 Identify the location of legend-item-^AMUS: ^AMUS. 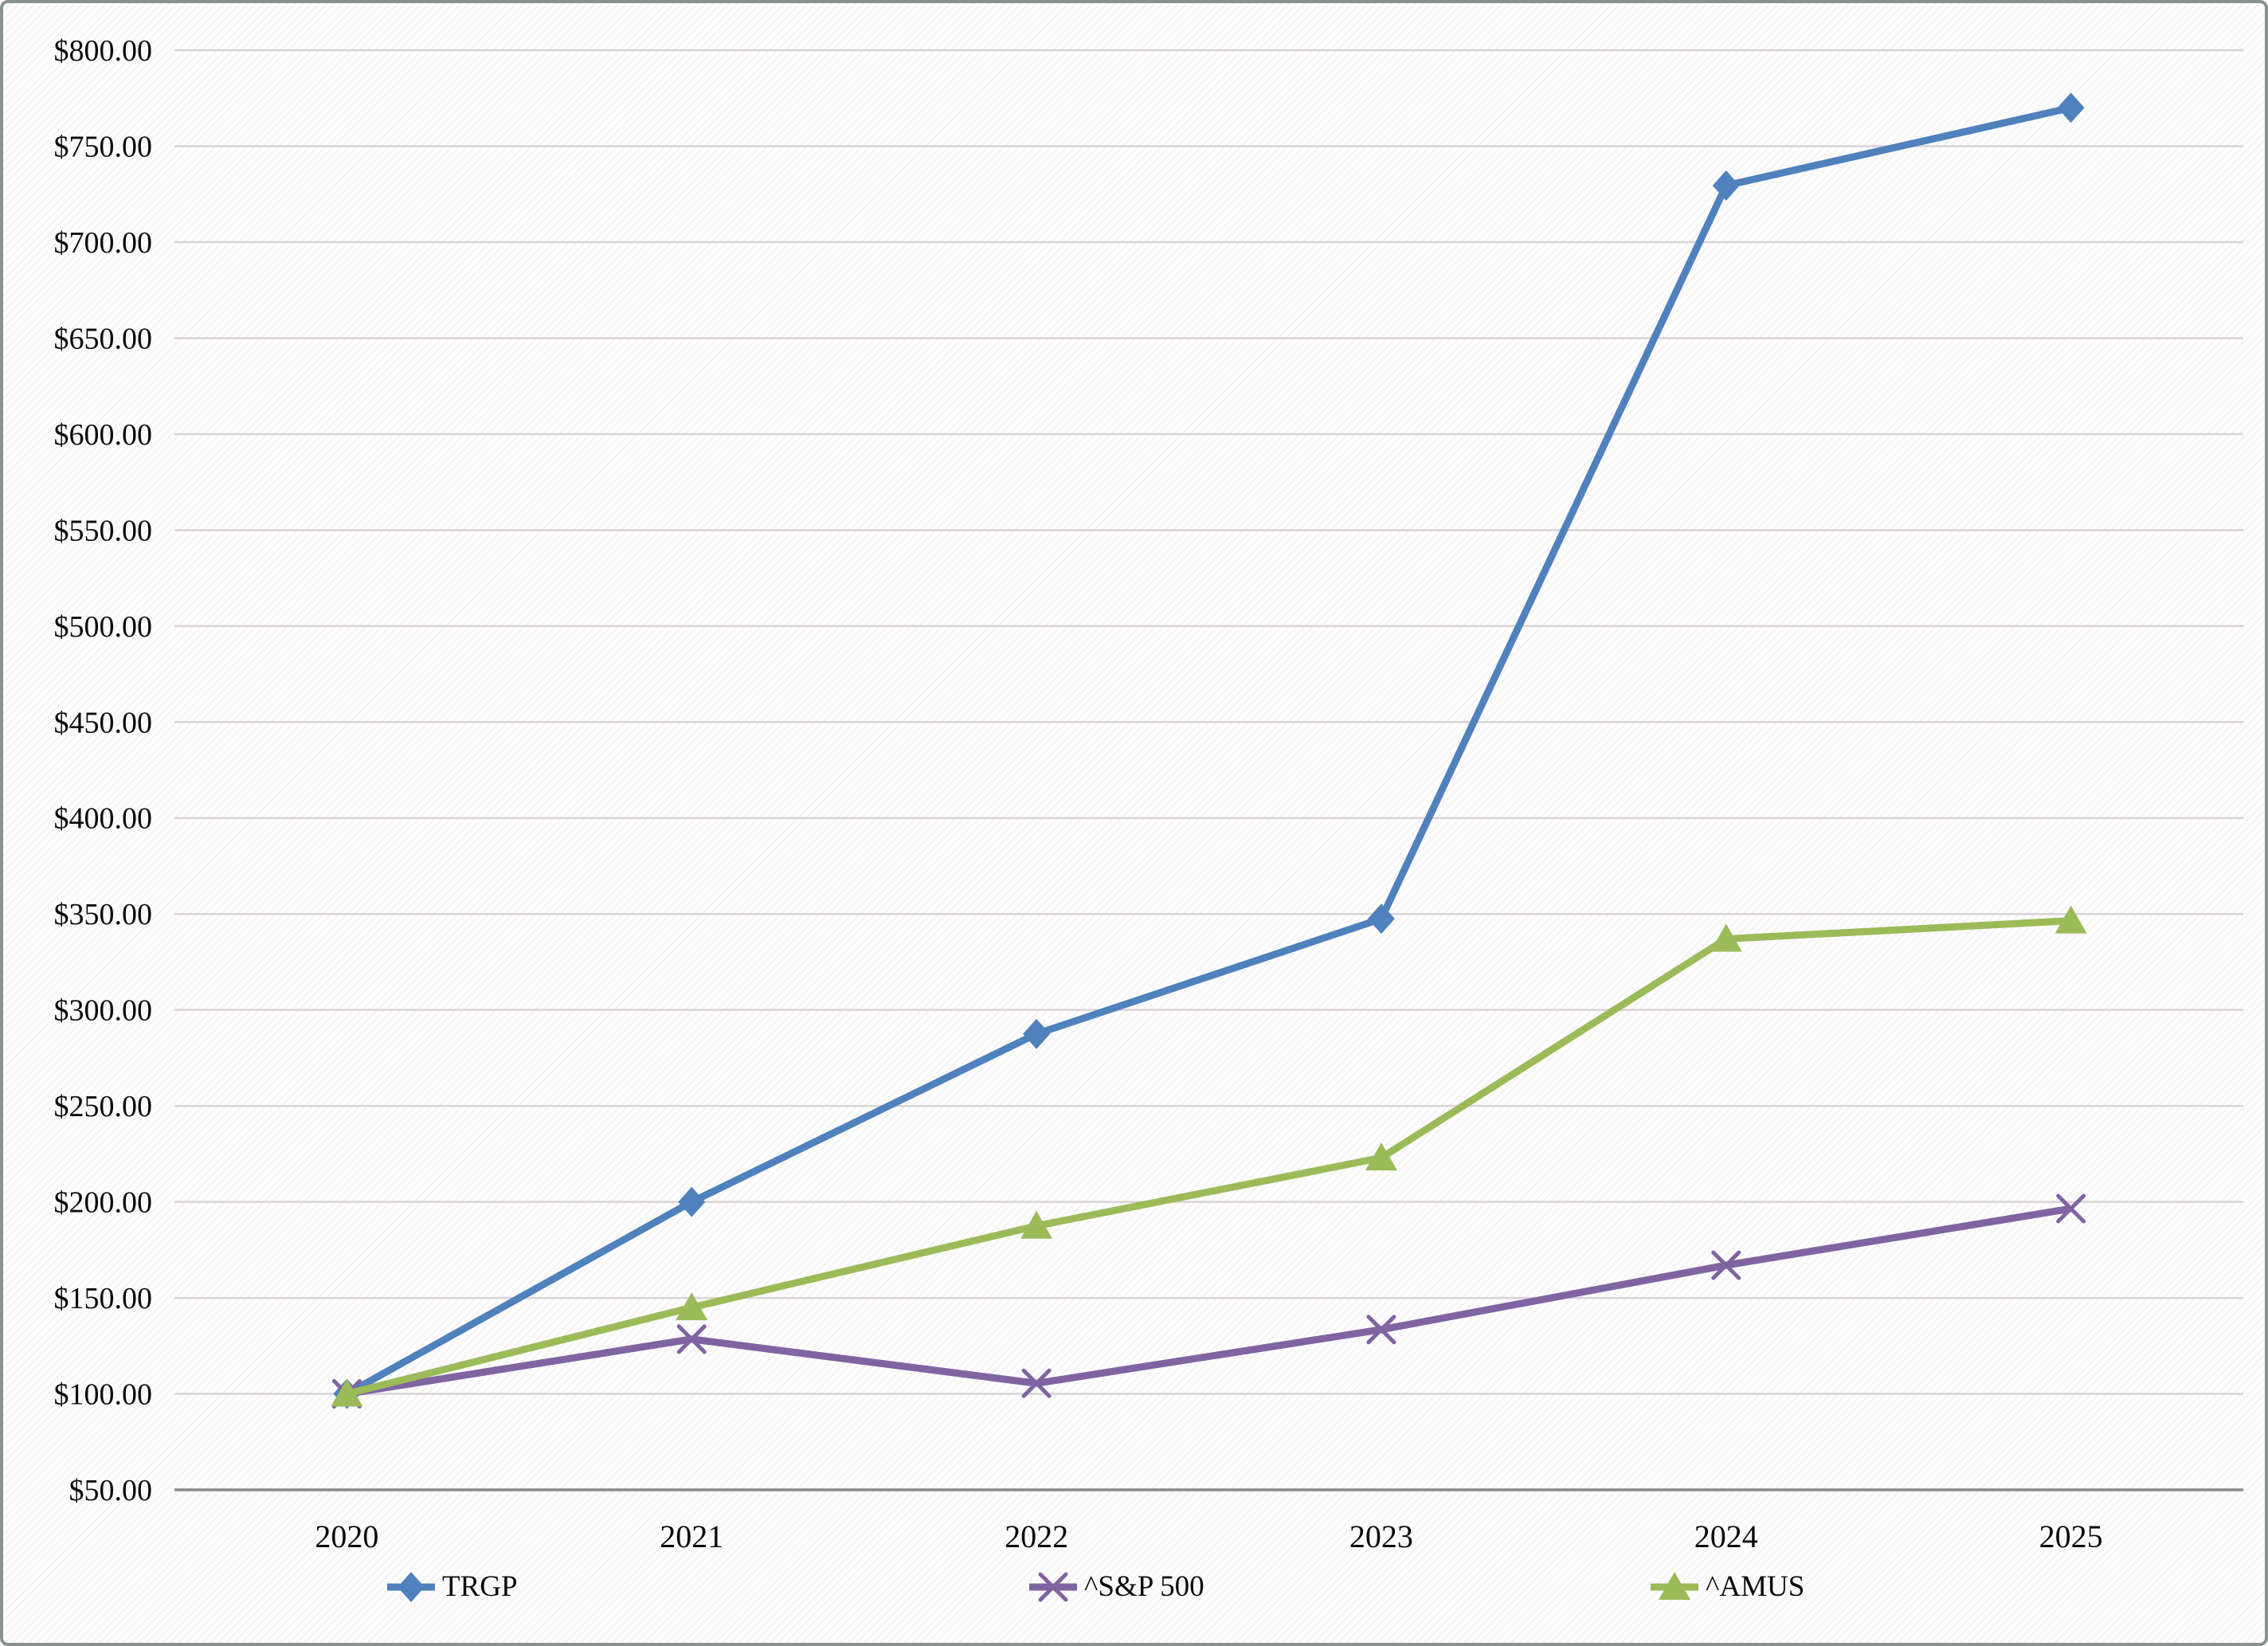
(1728, 1587).